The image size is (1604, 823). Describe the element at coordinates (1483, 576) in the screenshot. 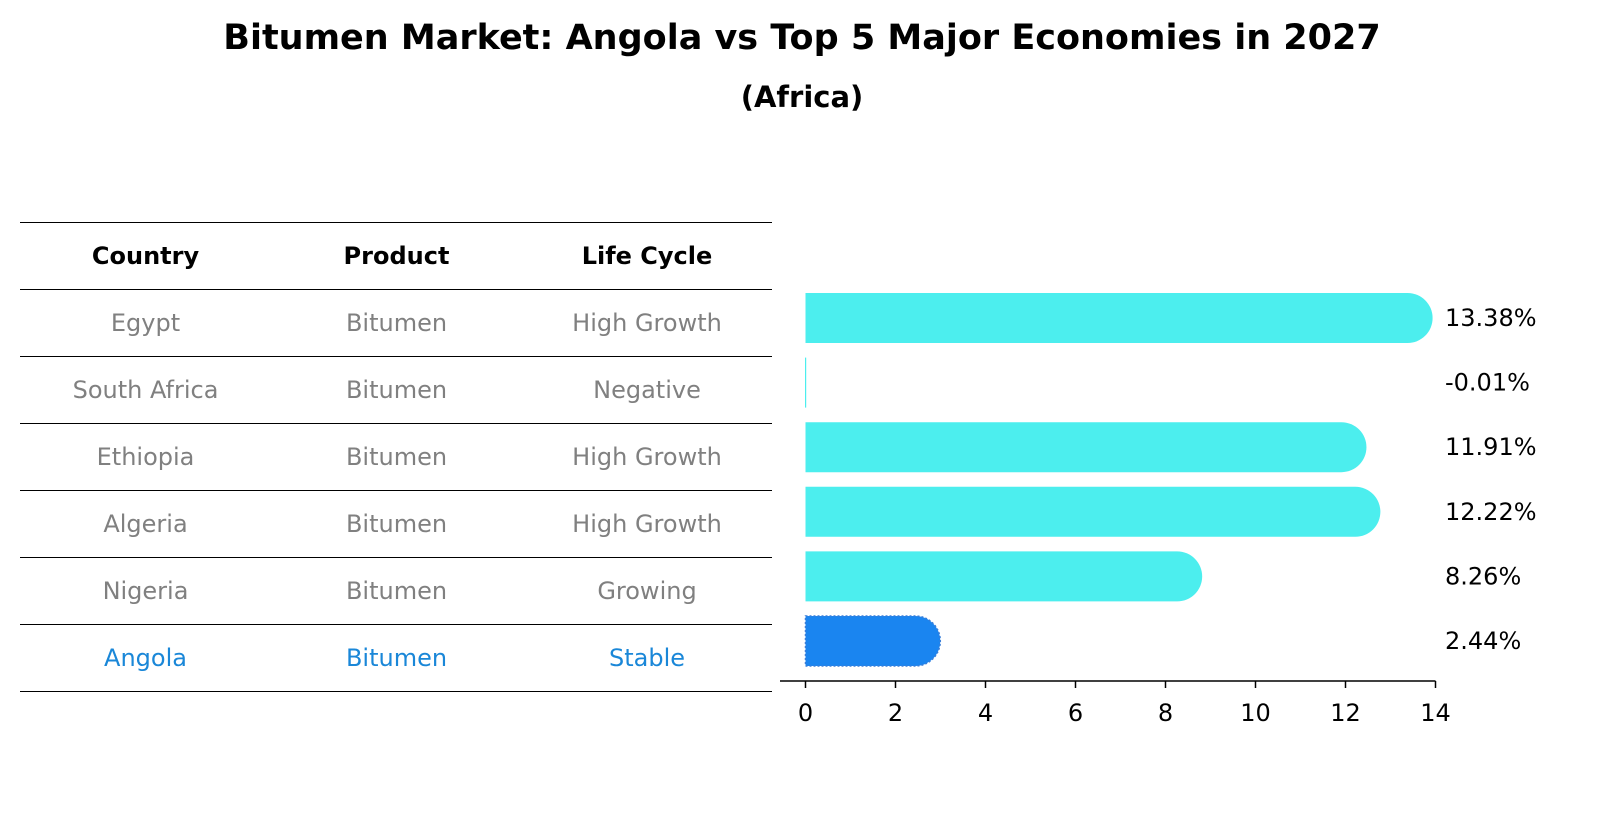

I see `value-label-nigeria: 8.26%` at that location.